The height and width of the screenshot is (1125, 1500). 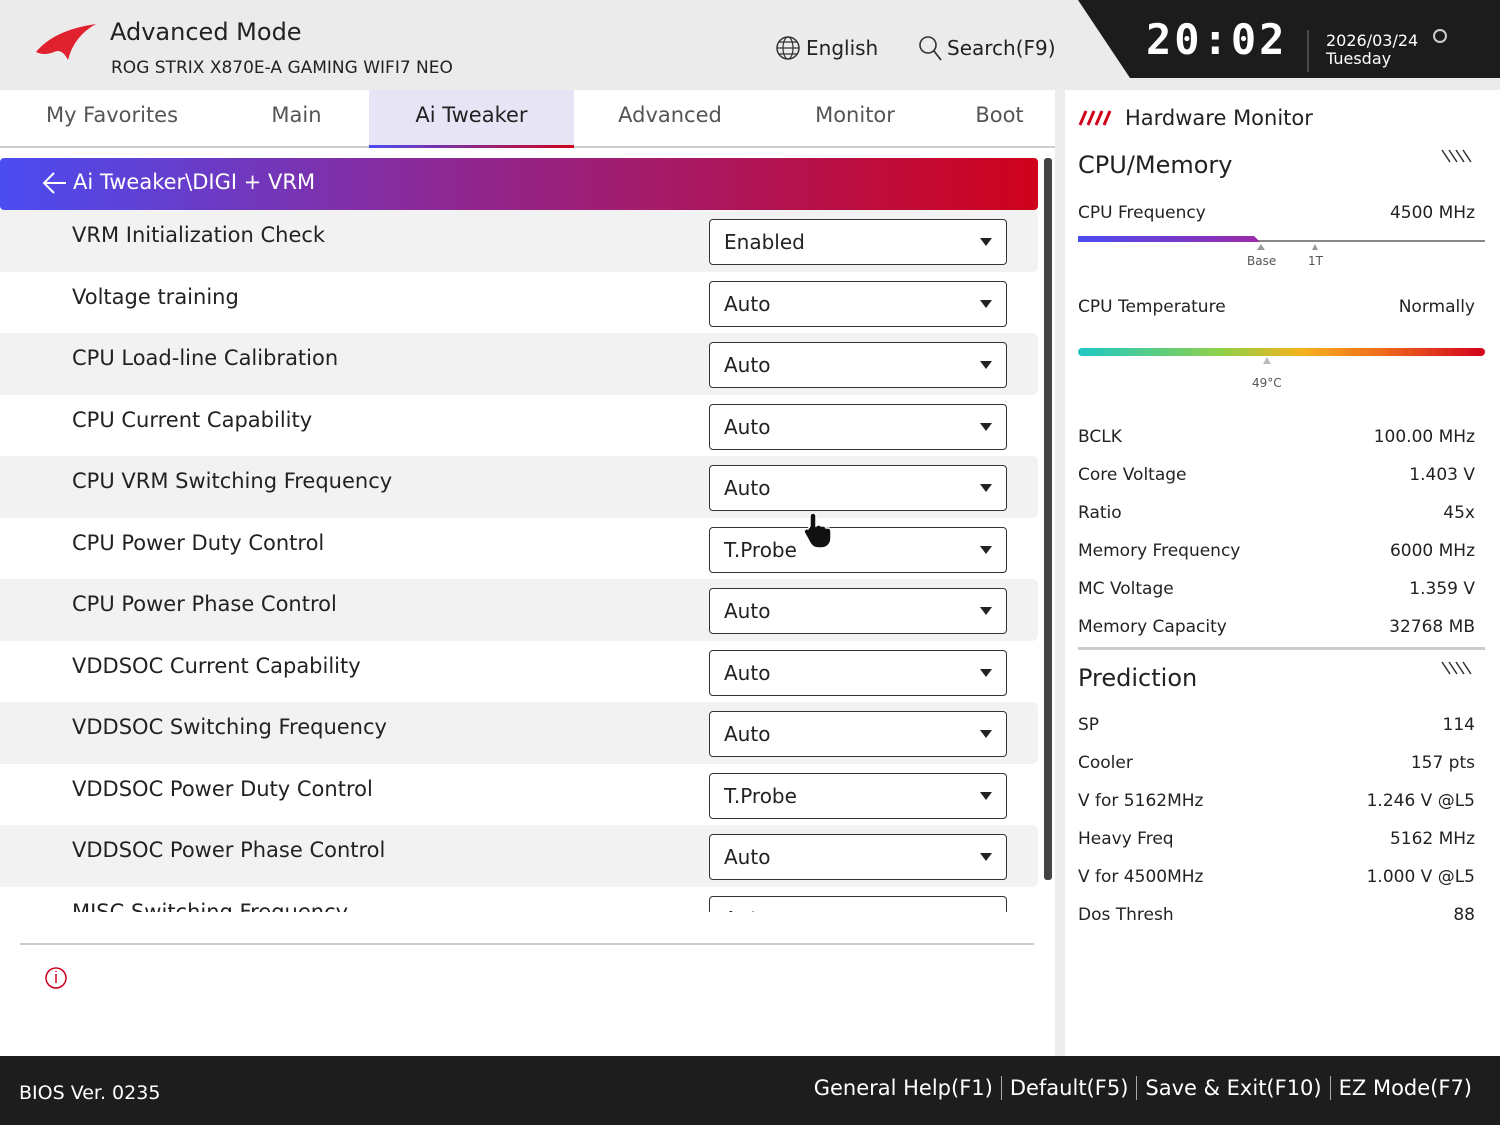 I want to click on bios-version: BIOS Ver. 0235, so click(x=90, y=1093).